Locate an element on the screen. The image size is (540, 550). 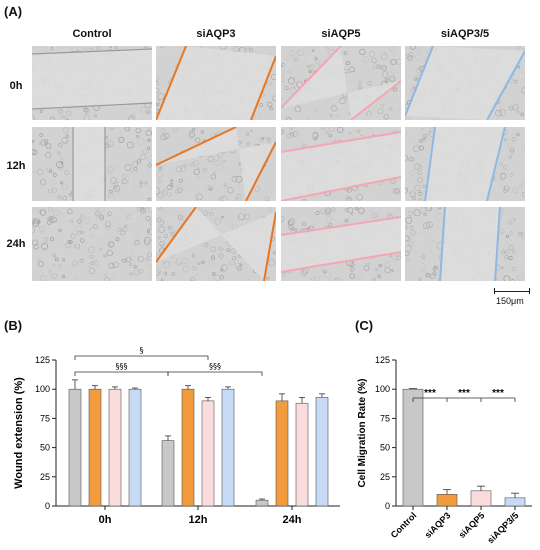
micrograph-siaqp5-24h is located at coordinates (341, 244).